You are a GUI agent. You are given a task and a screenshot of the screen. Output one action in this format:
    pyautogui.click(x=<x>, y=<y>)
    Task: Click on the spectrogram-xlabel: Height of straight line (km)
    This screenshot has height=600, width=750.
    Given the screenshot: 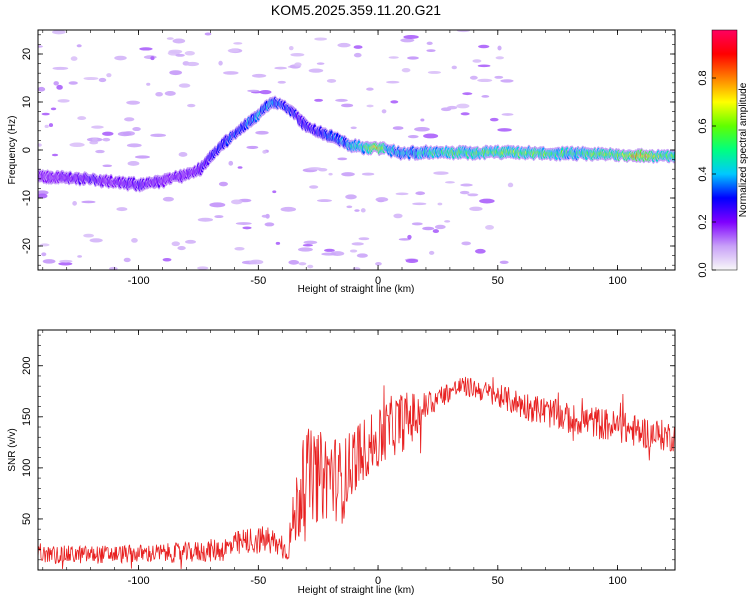 What is the action you would take?
    pyautogui.click(x=356, y=289)
    